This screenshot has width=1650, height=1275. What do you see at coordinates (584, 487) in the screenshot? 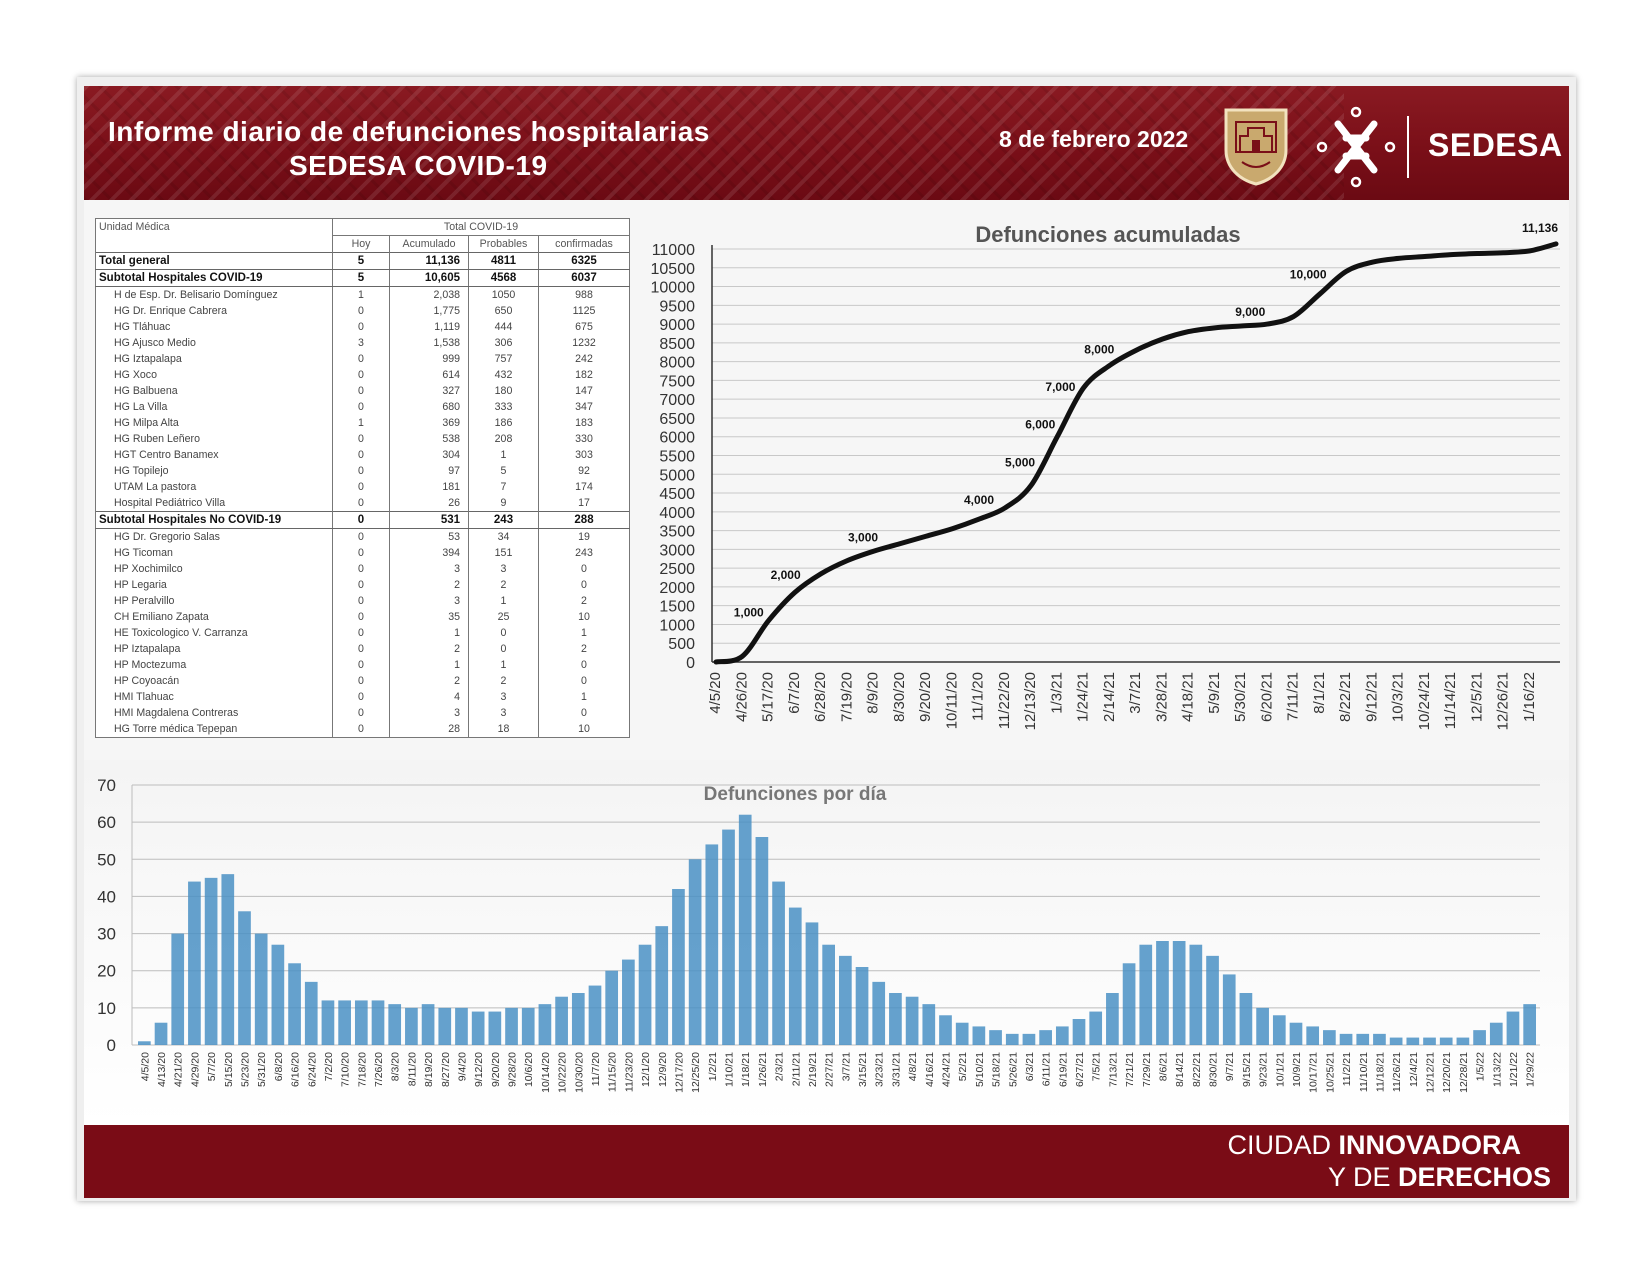
I see `value-cell: 174` at bounding box center [584, 487].